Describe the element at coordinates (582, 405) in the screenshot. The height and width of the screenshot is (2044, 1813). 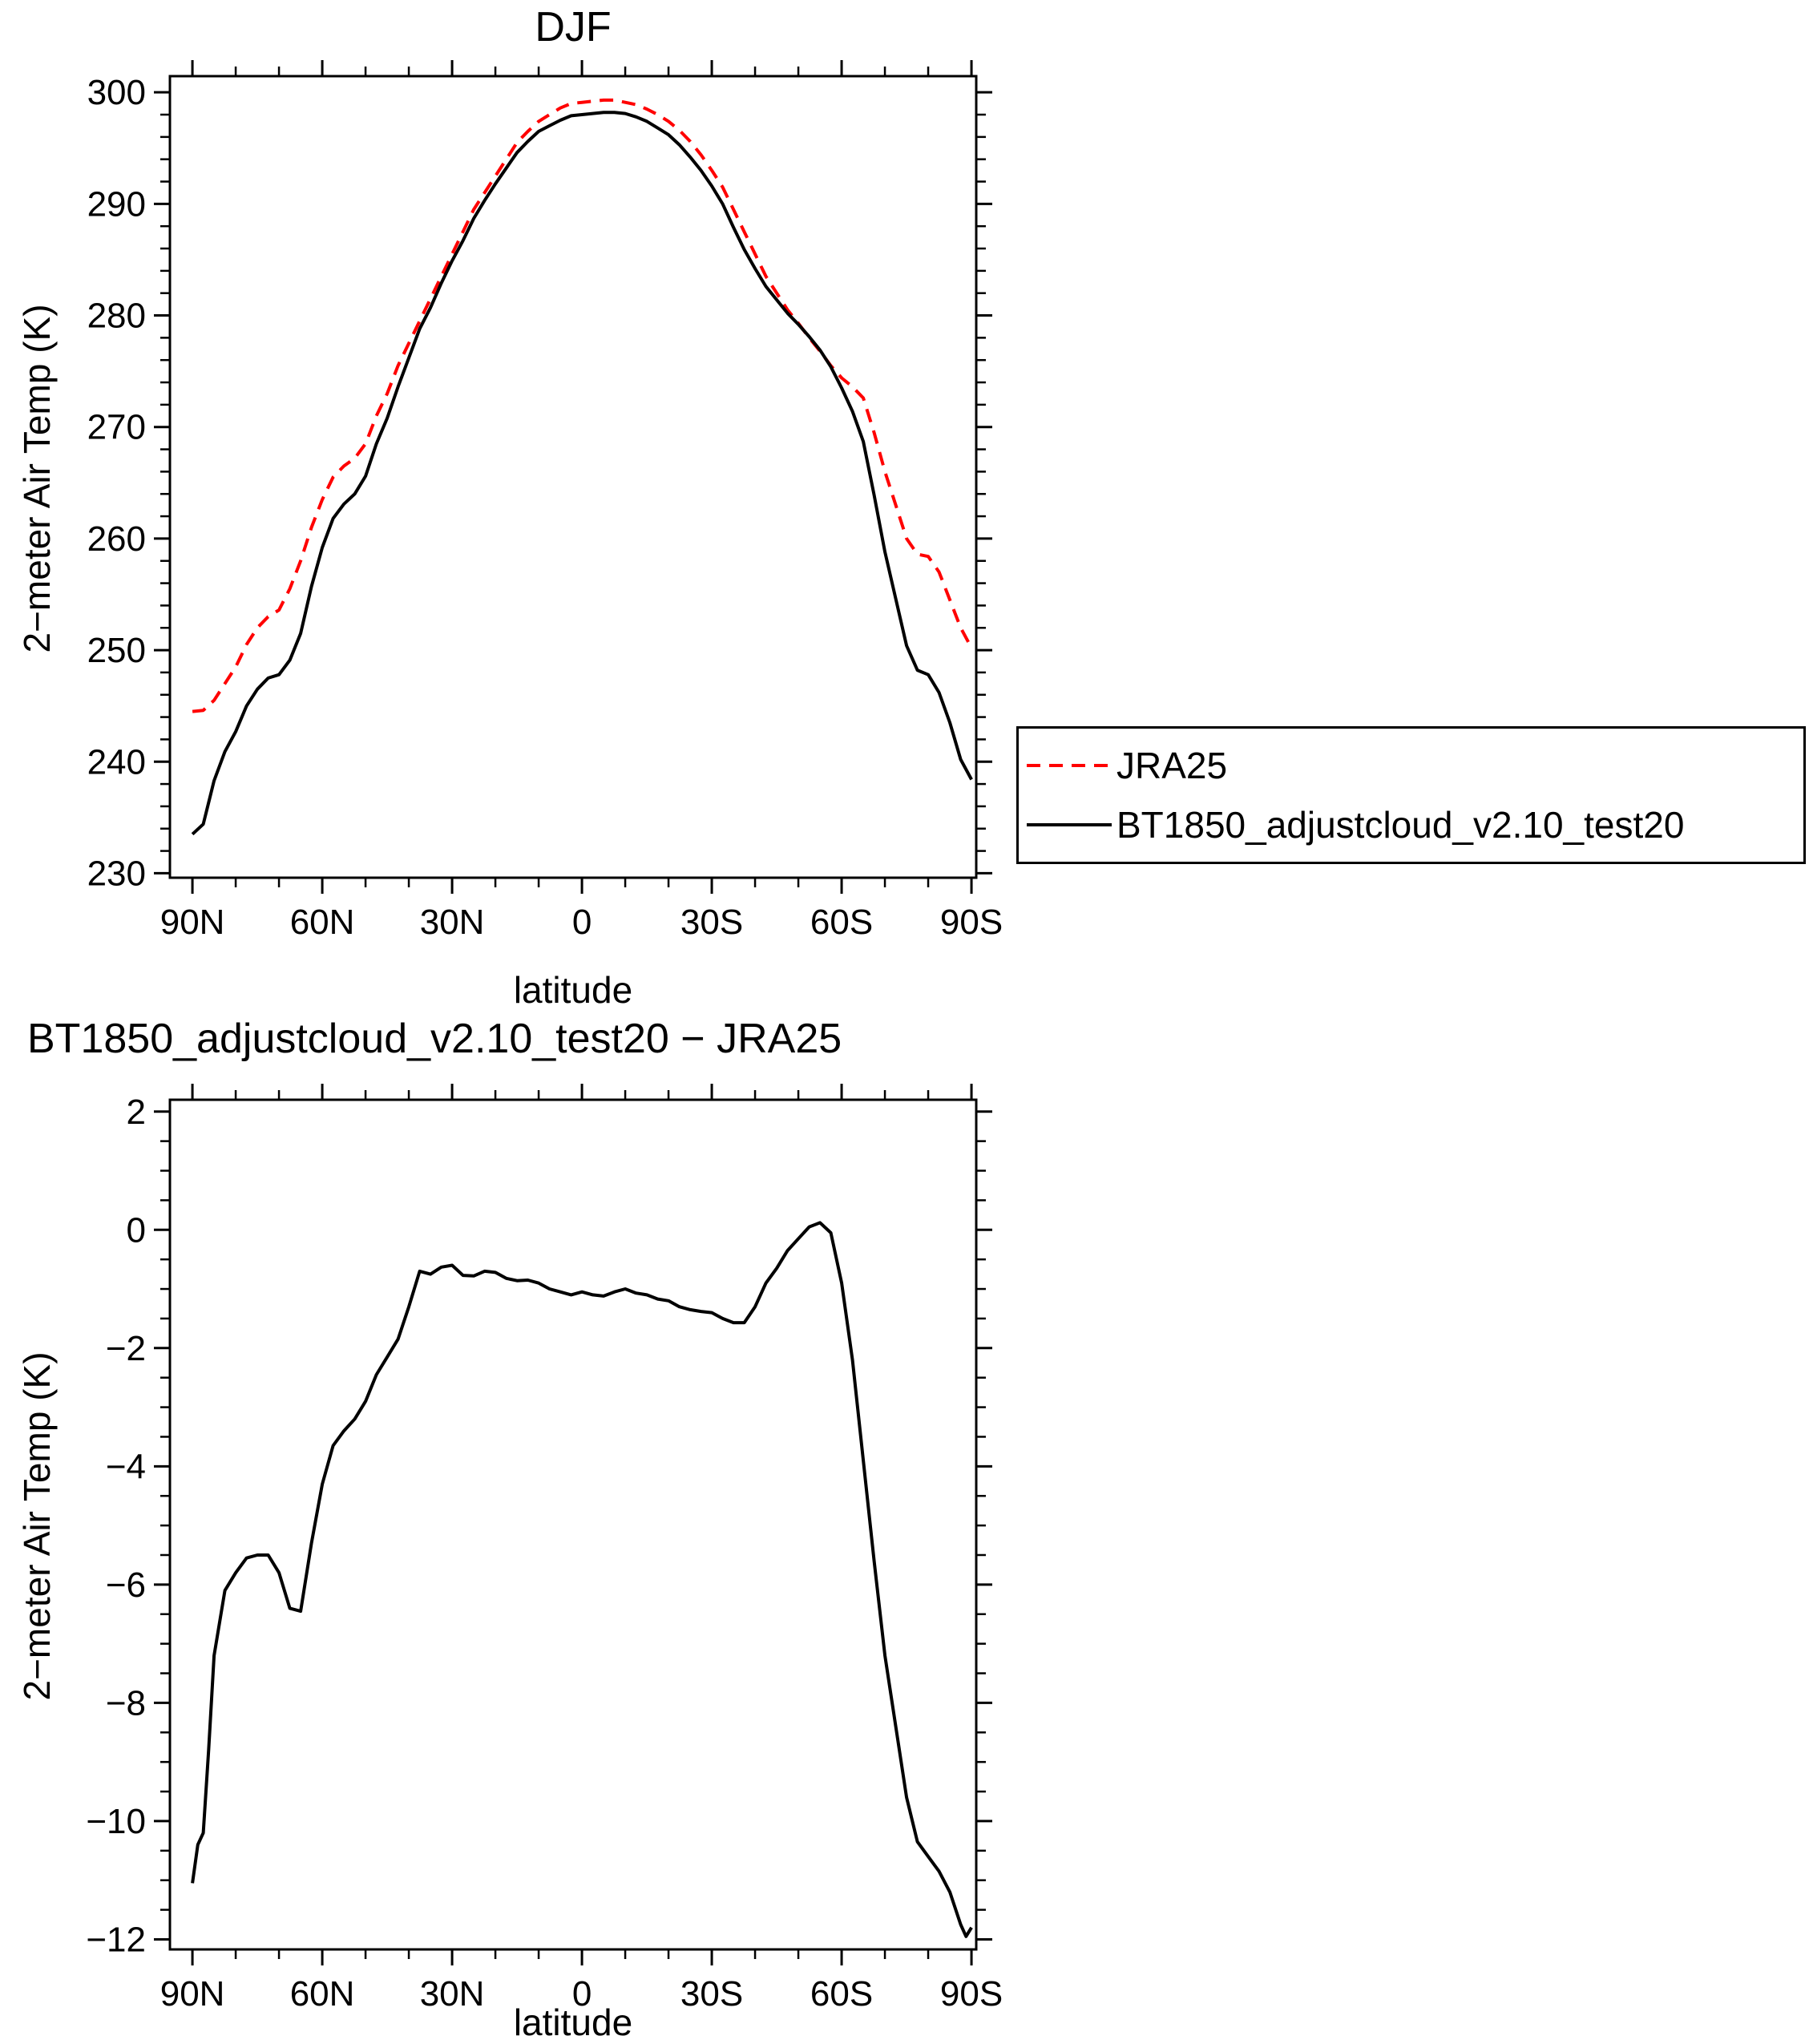
I see `jra25-line` at that location.